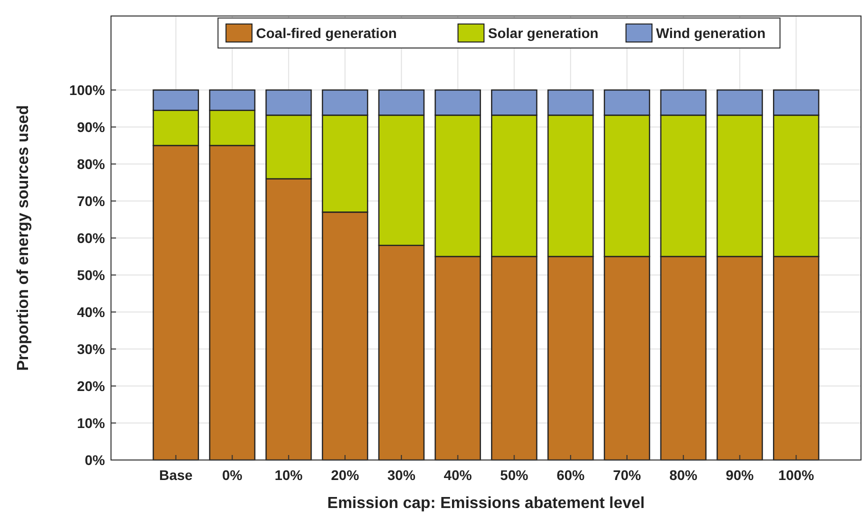 Image resolution: width=867 pixels, height=514 pixels. Describe the element at coordinates (796, 475) in the screenshot. I see `x-tick-label: 100%` at that location.